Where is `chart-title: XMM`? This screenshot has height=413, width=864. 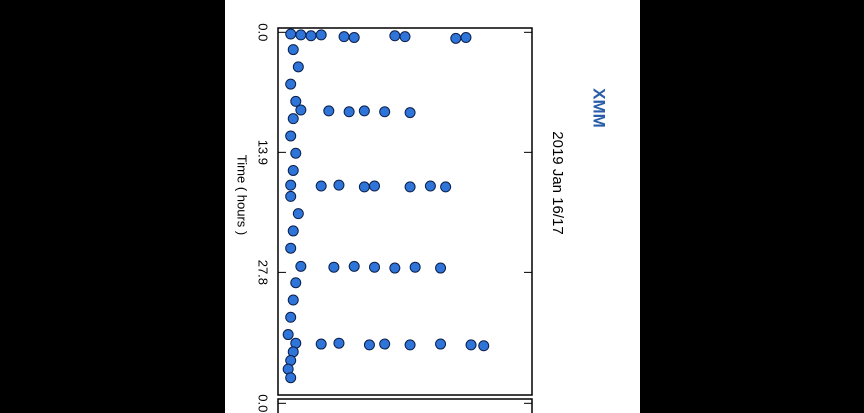 chart-title: XMM is located at coordinates (599, 108).